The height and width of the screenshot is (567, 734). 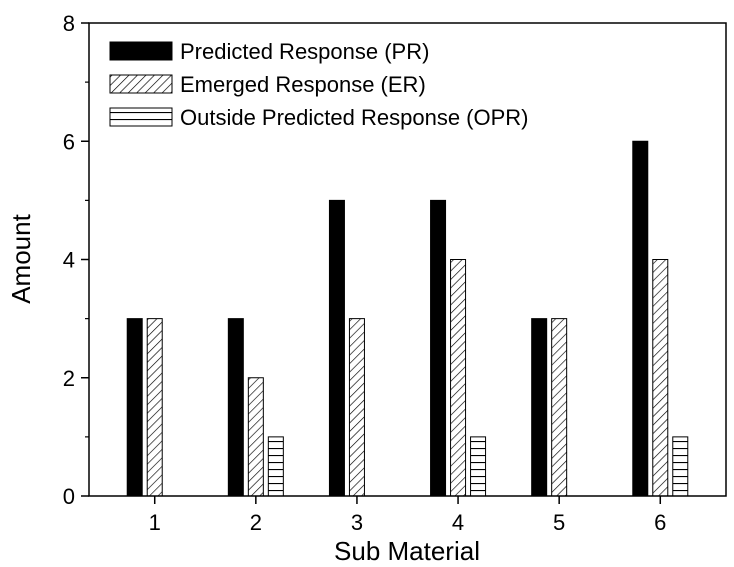 I want to click on y-tick-label: 6, so click(x=69, y=141).